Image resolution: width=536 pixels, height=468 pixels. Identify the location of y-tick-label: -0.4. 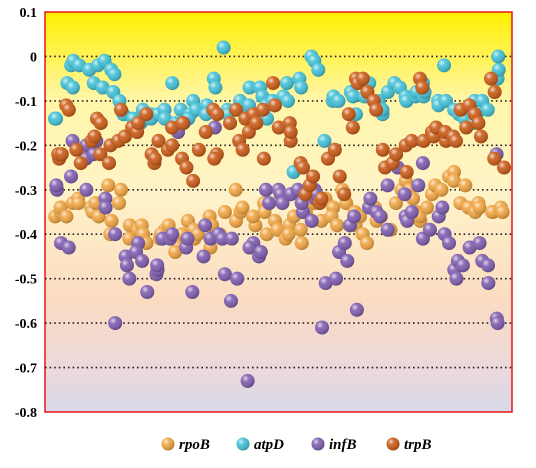
(26, 235).